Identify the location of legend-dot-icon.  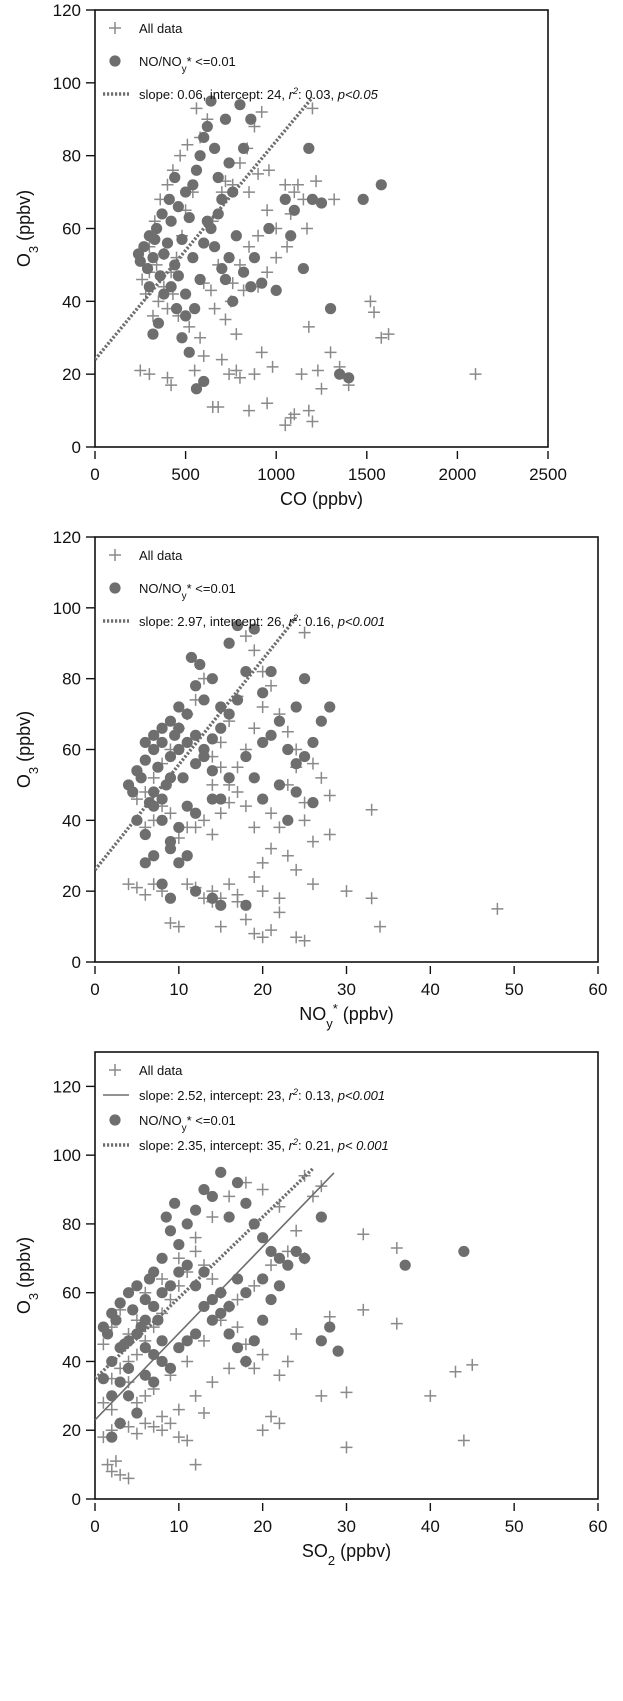
(115, 1120).